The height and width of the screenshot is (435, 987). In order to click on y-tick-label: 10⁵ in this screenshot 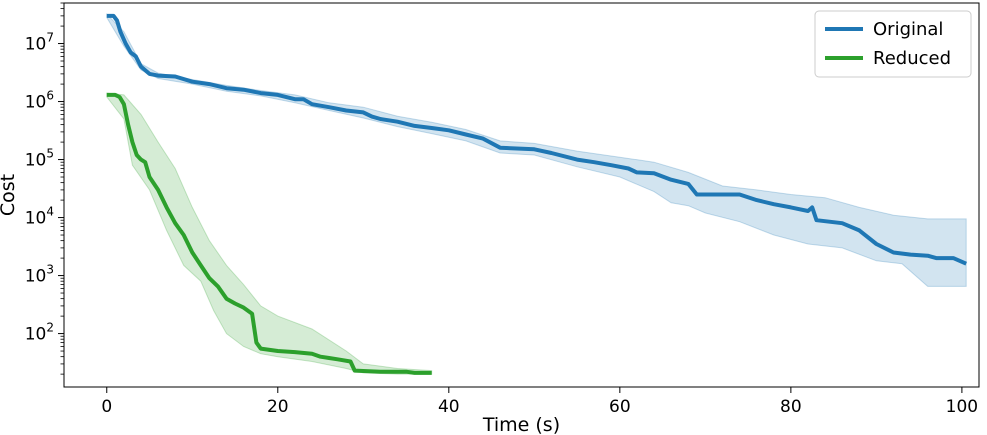, I will do `click(39, 159)`.